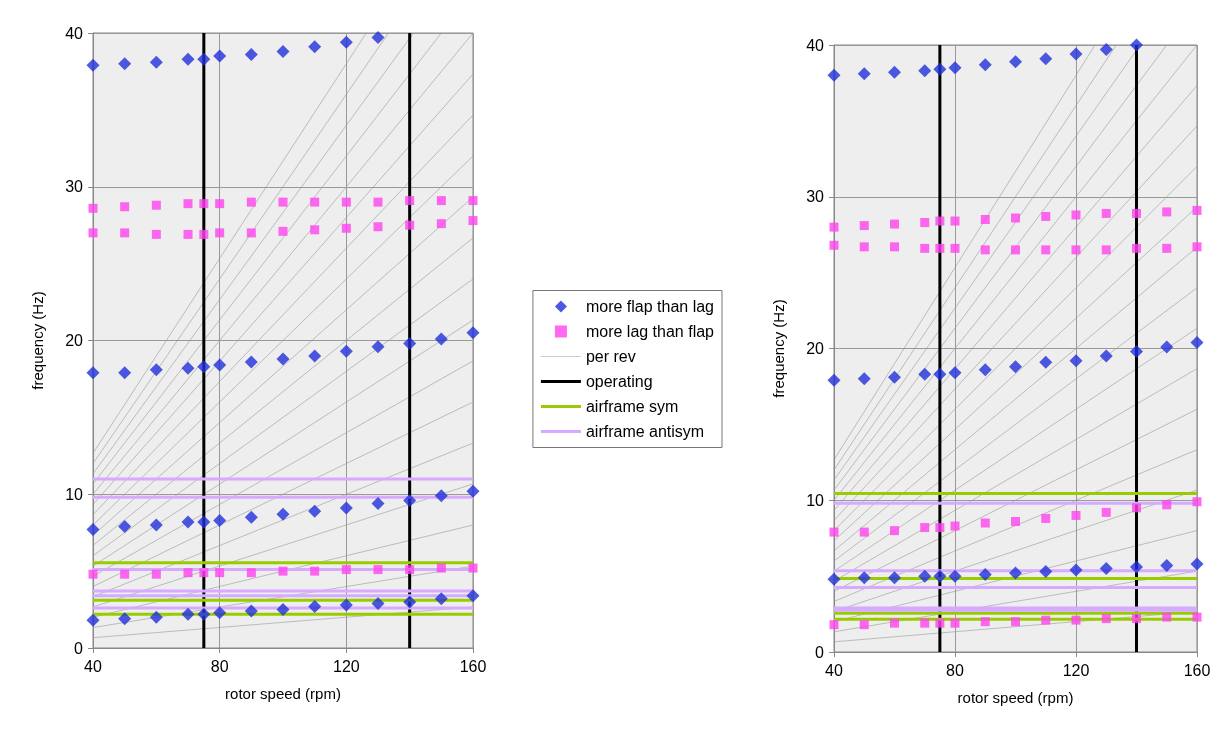 The width and height of the screenshot is (1224, 738). I want to click on legend-label: airframe sym, so click(632, 406).